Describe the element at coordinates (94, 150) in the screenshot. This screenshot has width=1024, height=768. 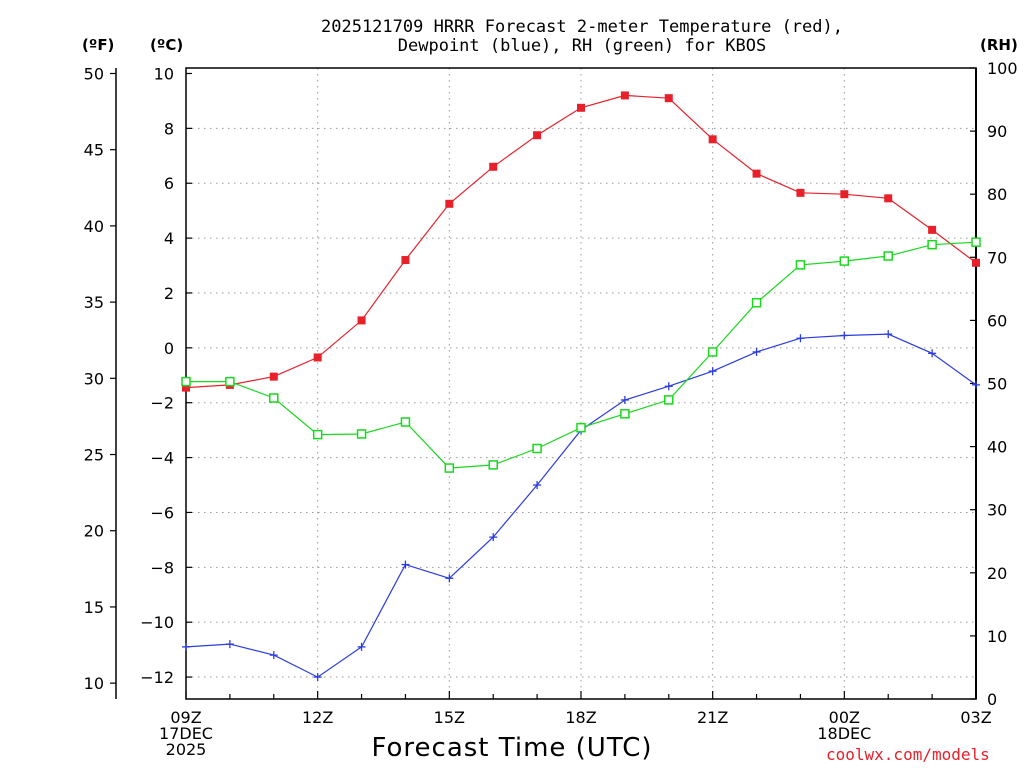
I see `fahrenheit-tick-label: 45` at that location.